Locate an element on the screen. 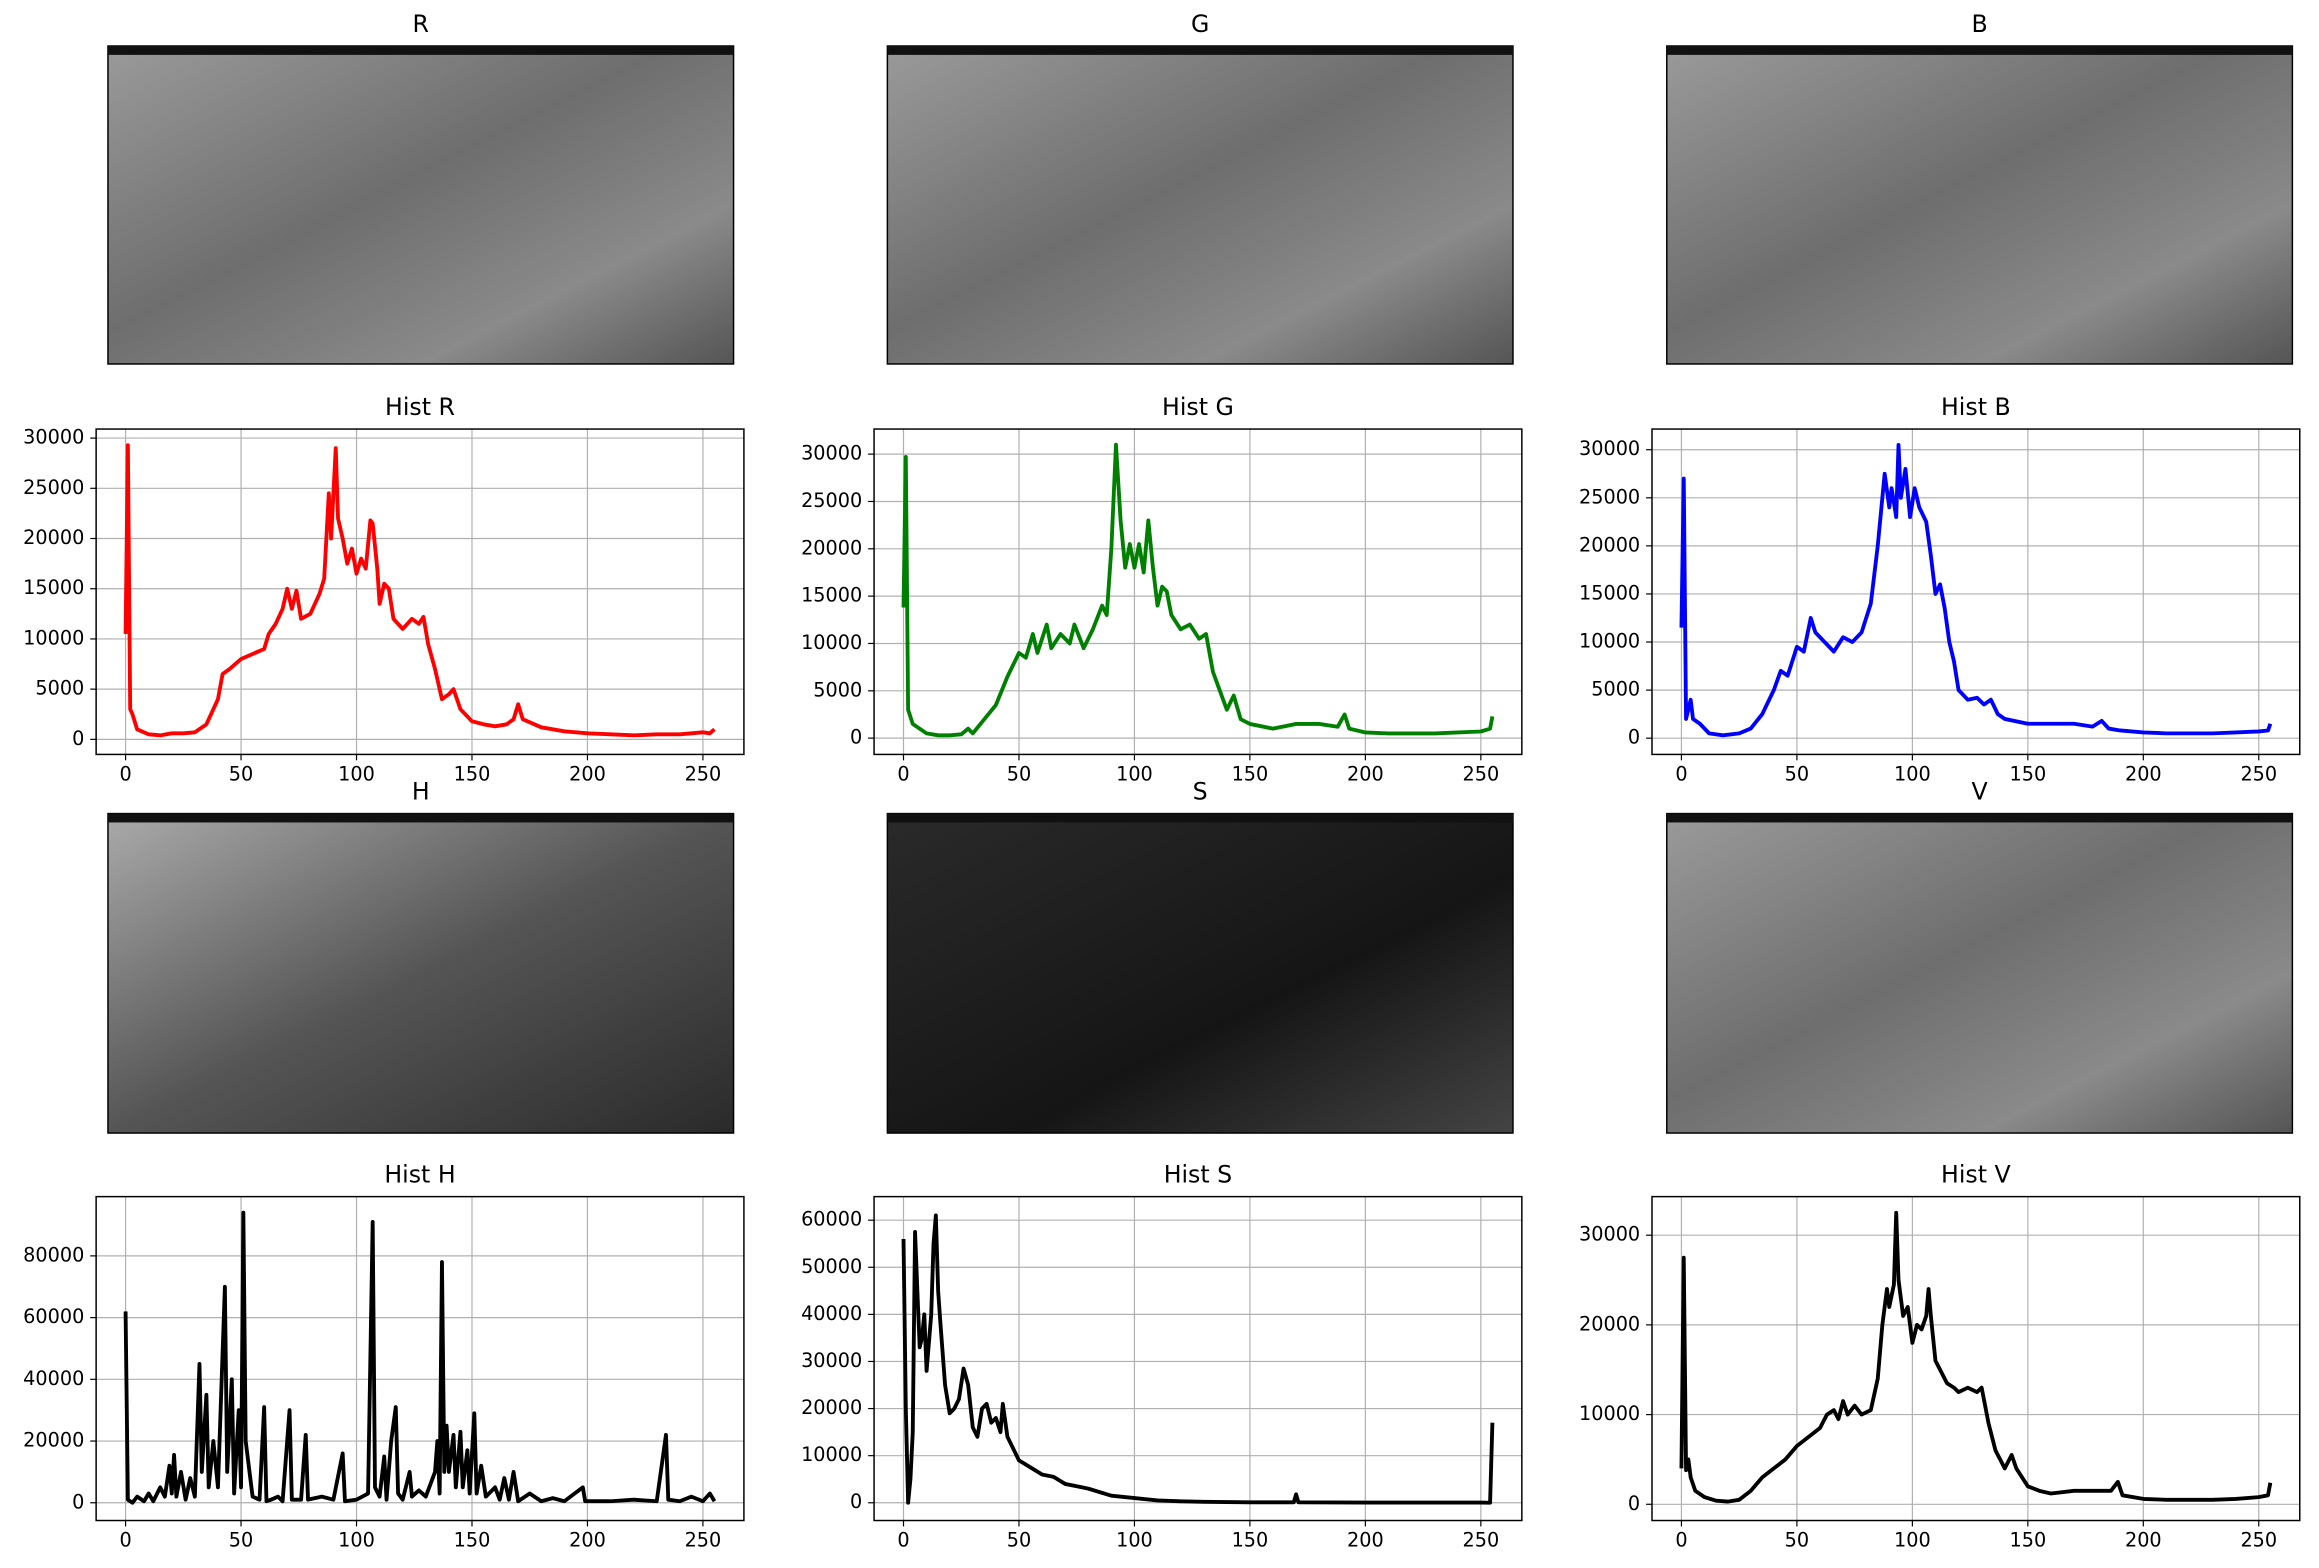 This screenshot has height=1568, width=2319. panel-title: G is located at coordinates (1200, 24).